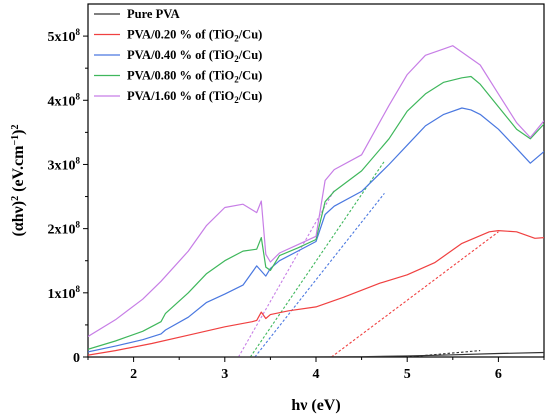 Image resolution: width=550 pixels, height=417 pixels. Describe the element at coordinates (224, 374) in the screenshot. I see `x-tick-label-1: 3` at that location.